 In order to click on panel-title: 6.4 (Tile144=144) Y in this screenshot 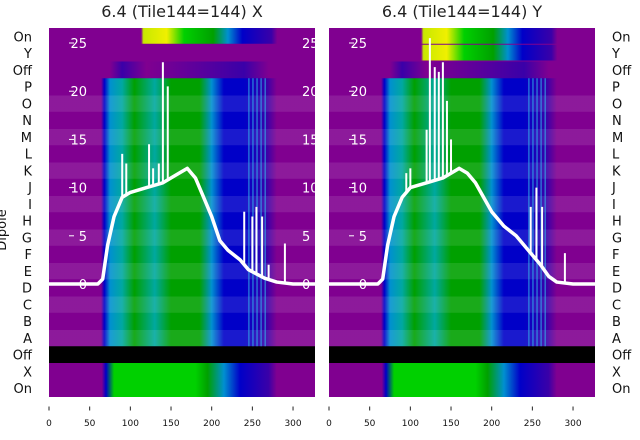, I will do `click(462, 11)`.